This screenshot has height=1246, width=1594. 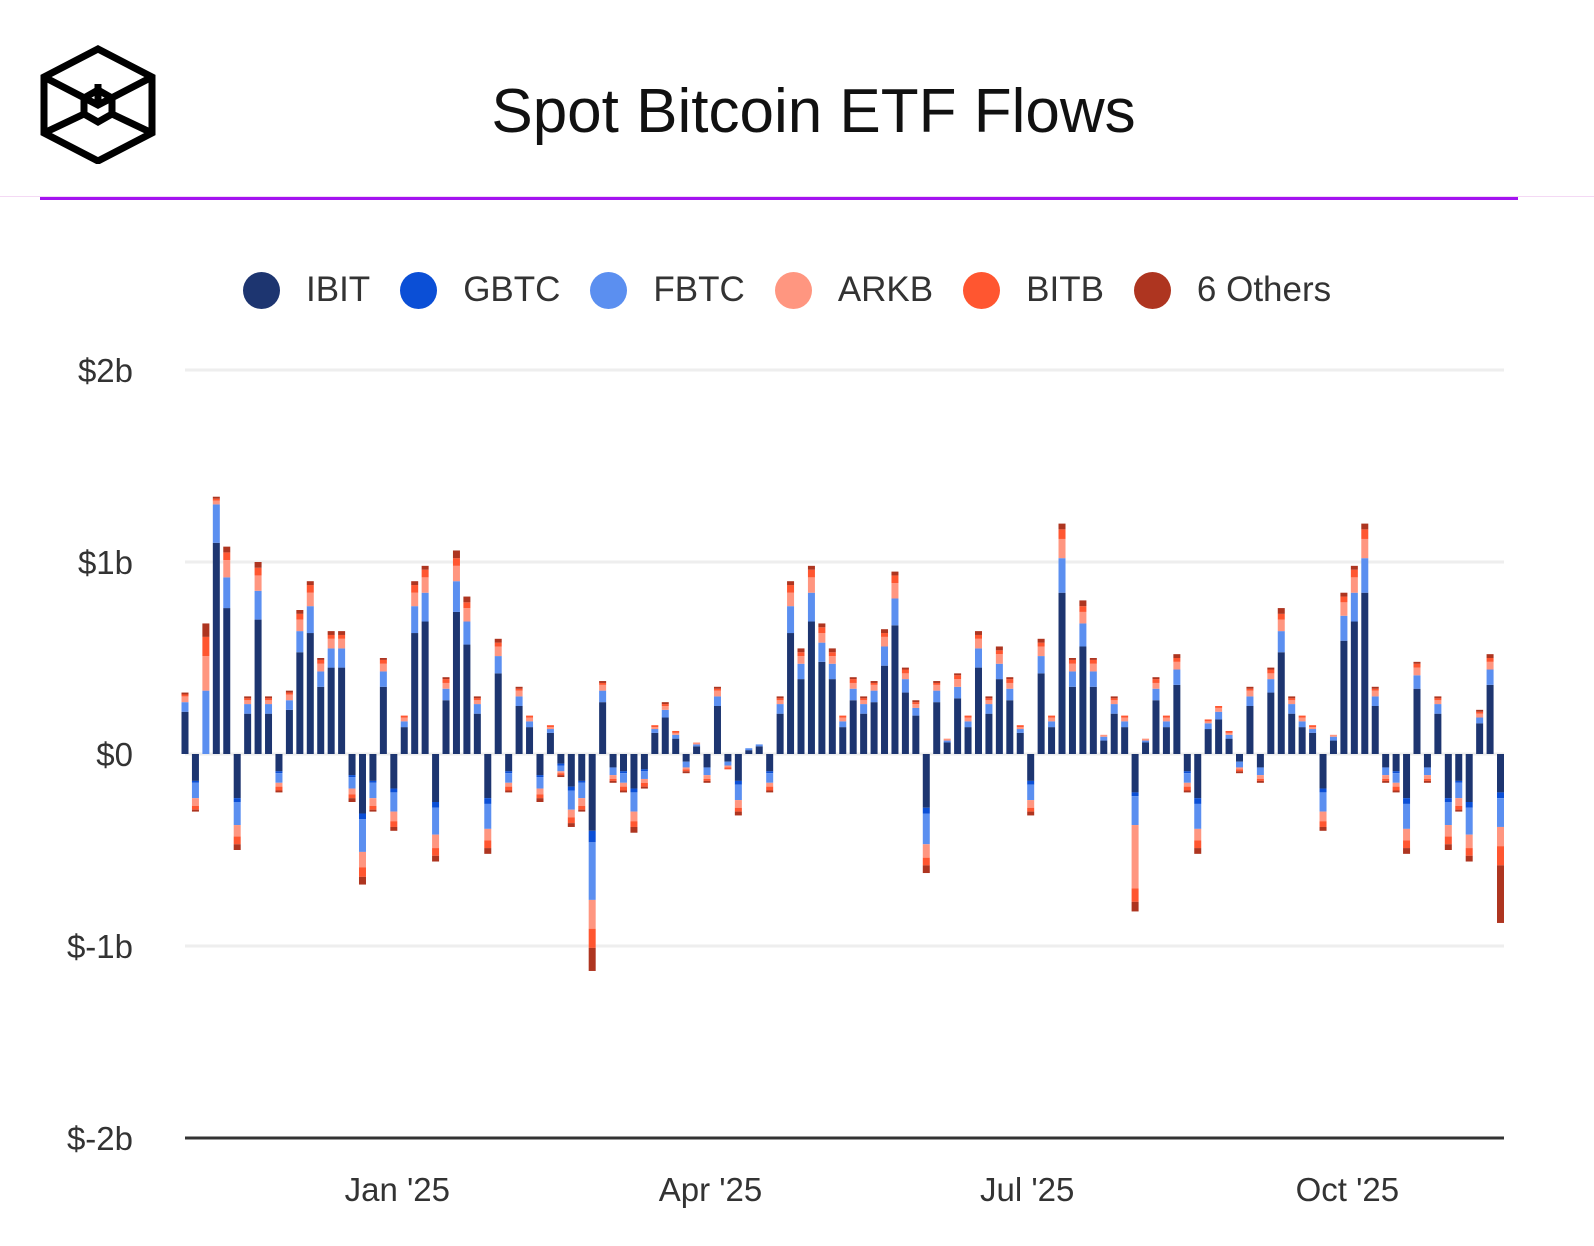 What do you see at coordinates (261, 290) in the screenshot?
I see `legend-swatch` at bounding box center [261, 290].